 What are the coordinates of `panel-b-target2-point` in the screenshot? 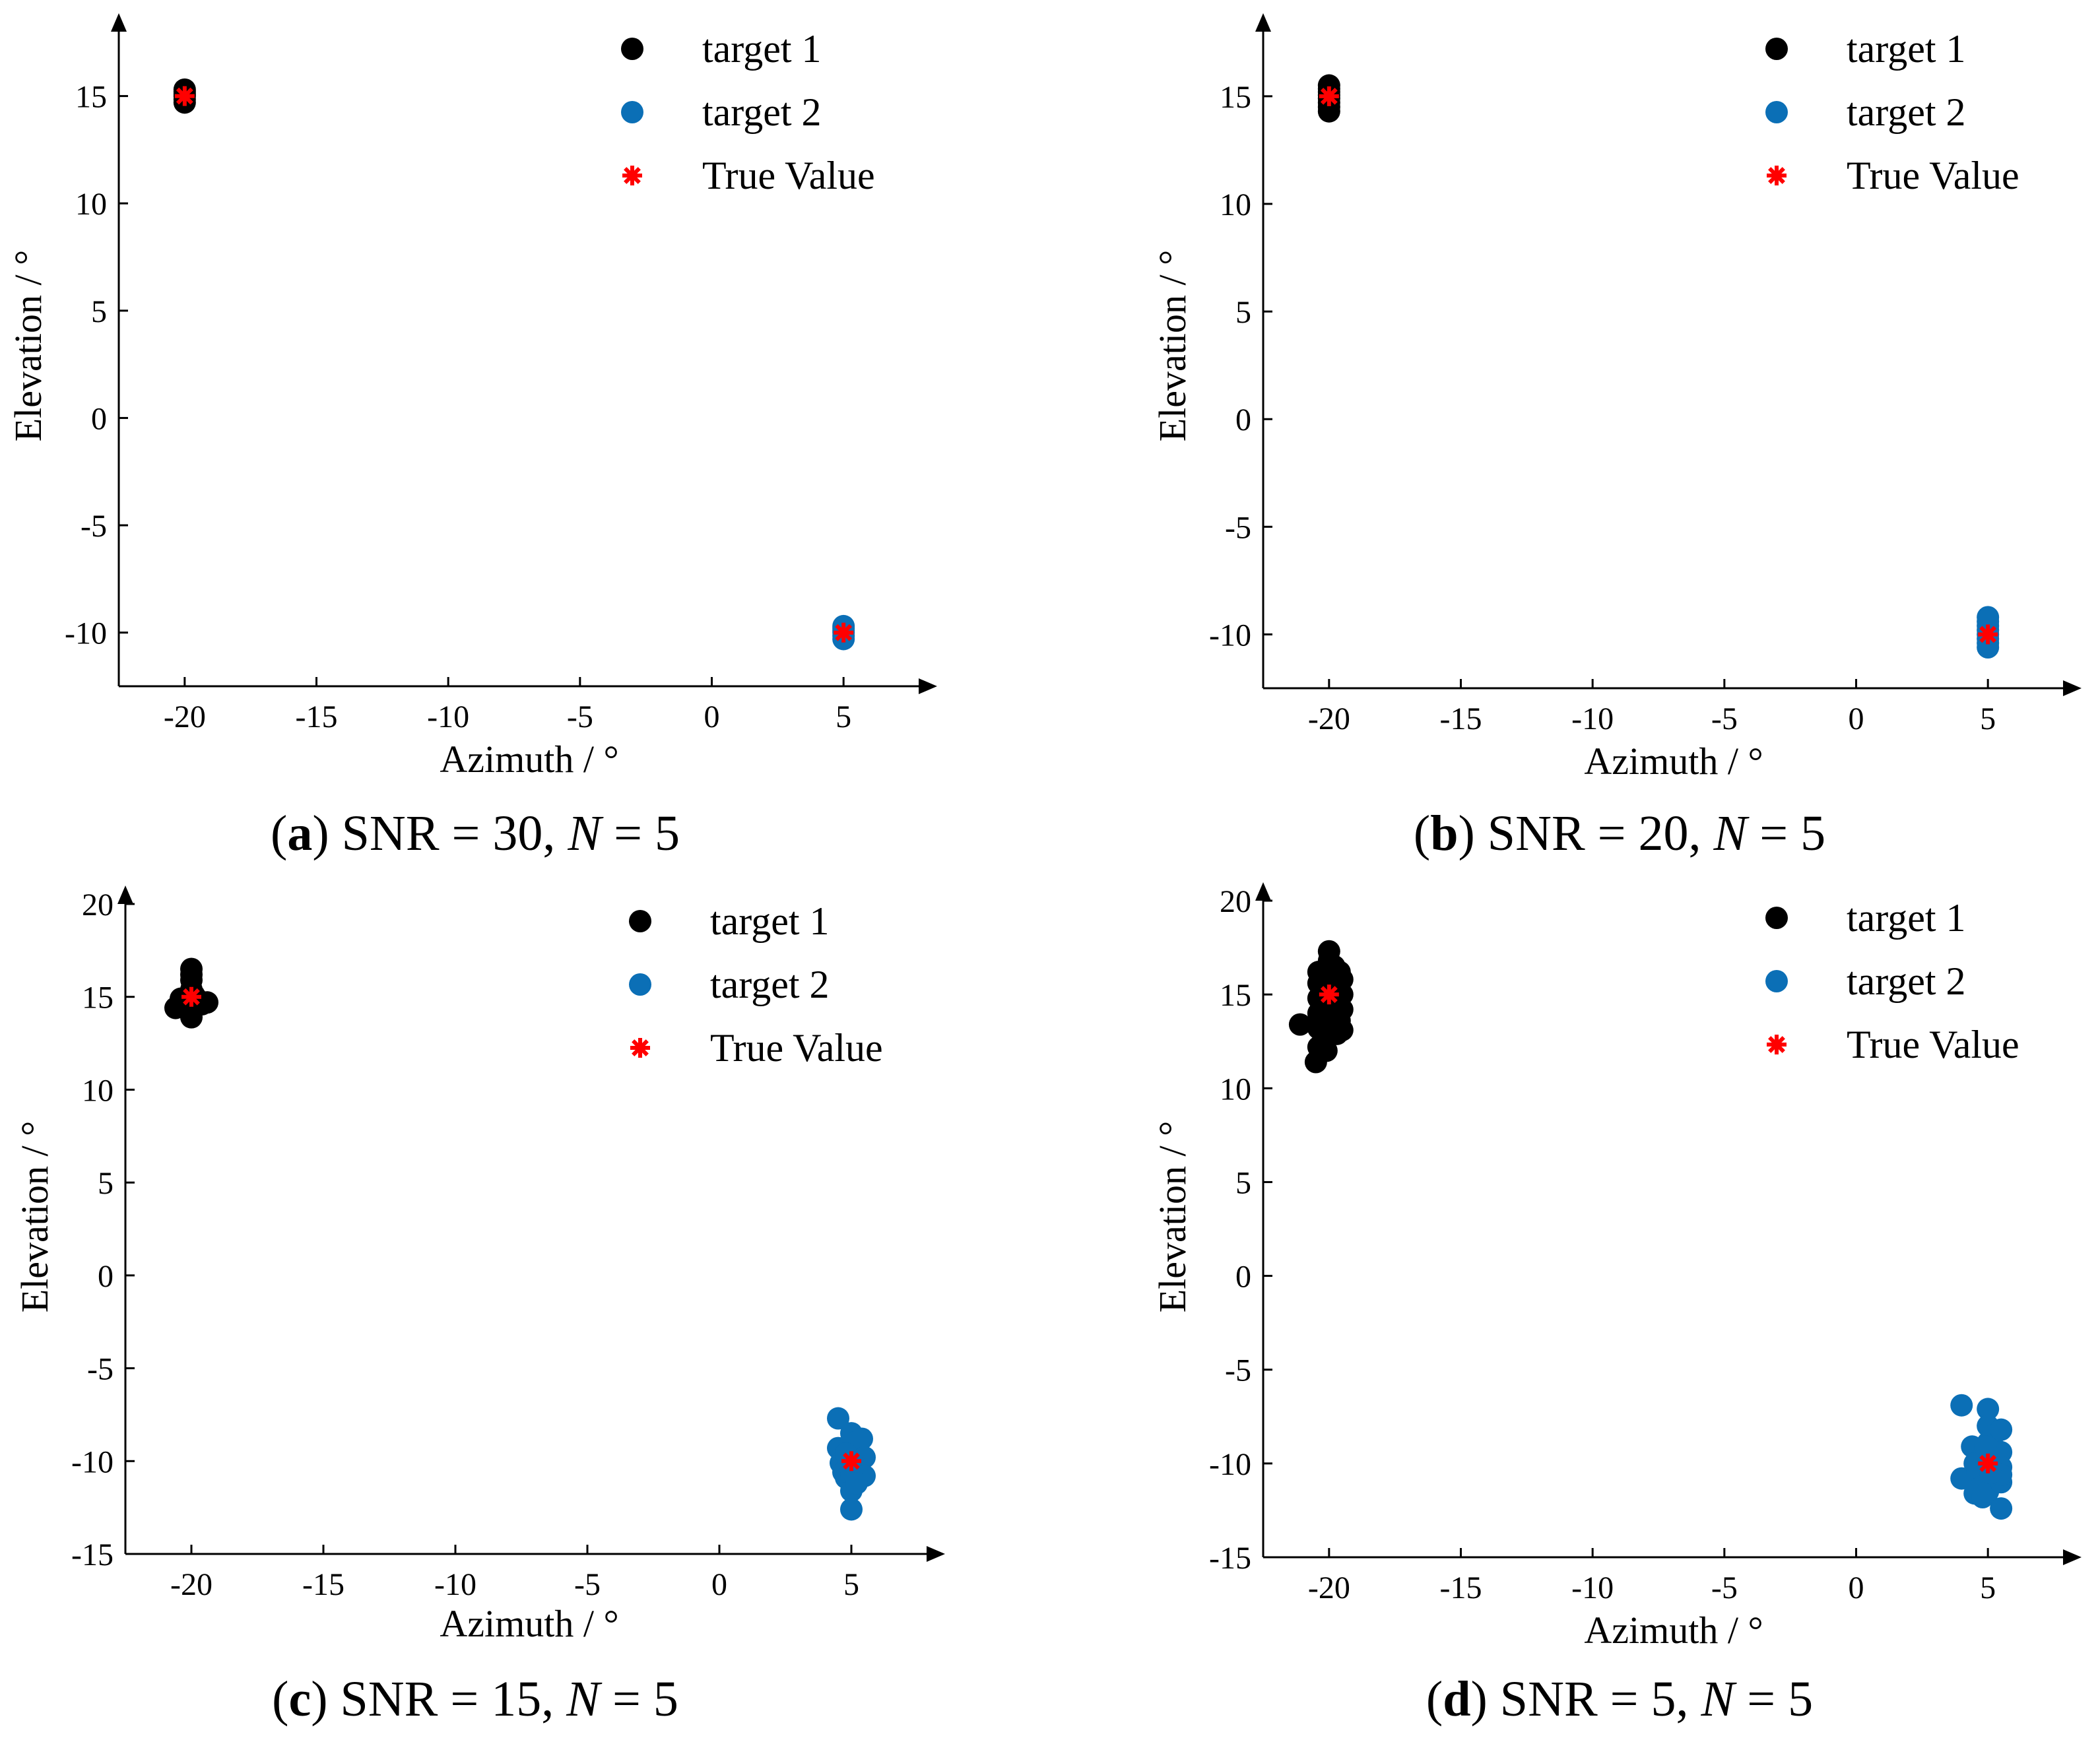 It's located at (1988, 617).